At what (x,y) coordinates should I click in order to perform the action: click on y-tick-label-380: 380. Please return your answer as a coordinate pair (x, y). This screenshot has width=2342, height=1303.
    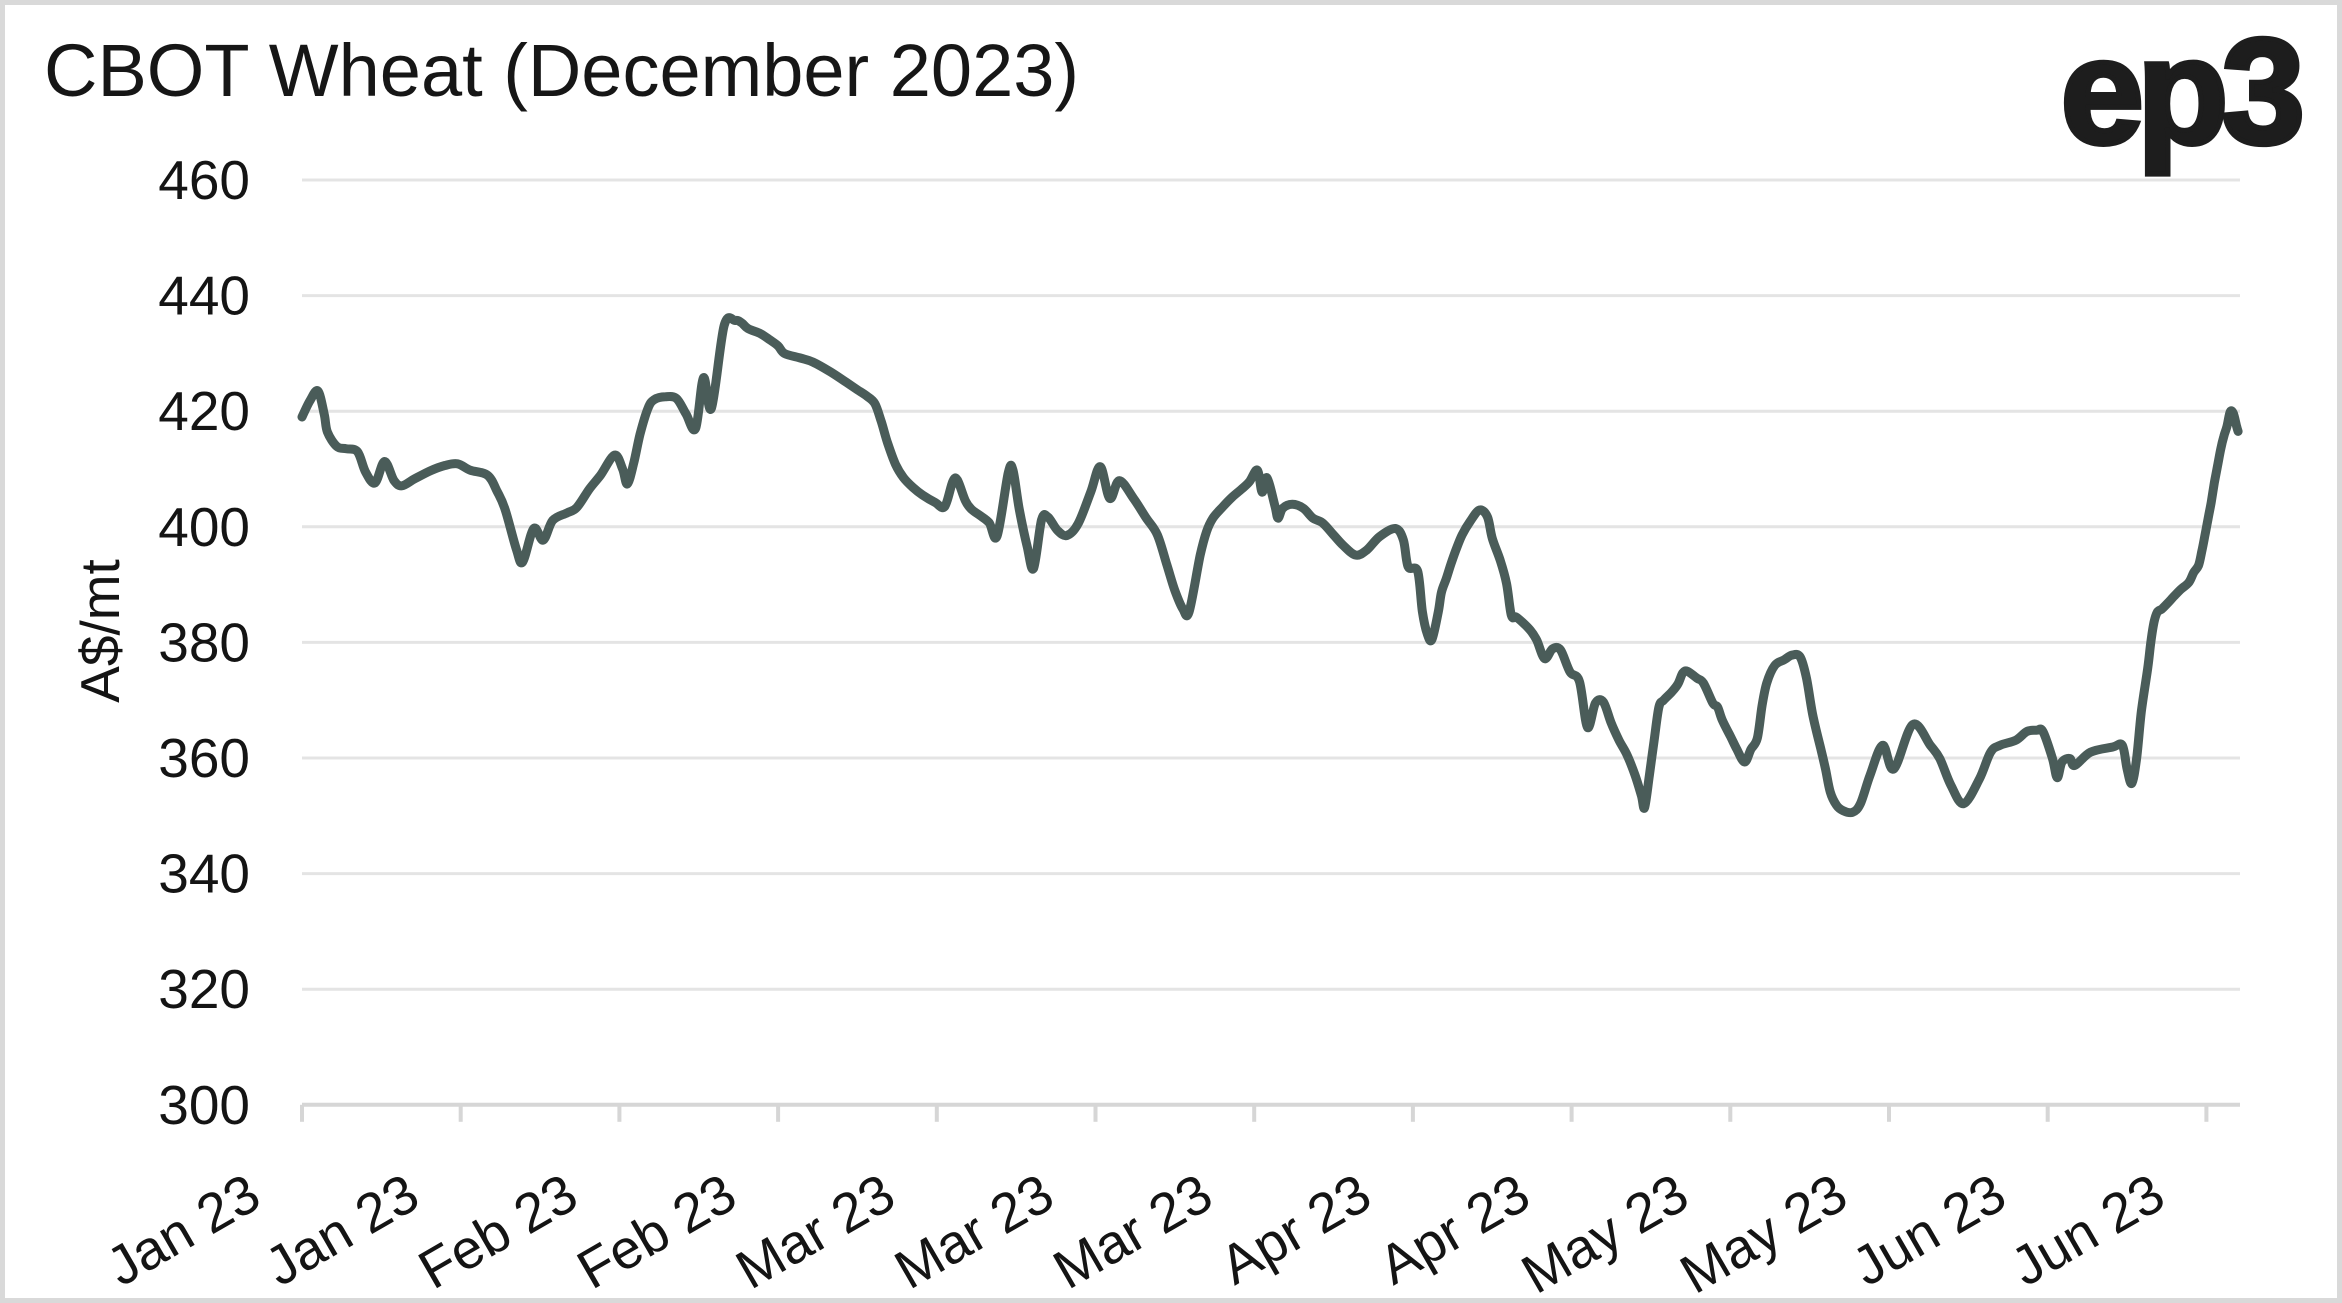
    Looking at the image, I should click on (204, 642).